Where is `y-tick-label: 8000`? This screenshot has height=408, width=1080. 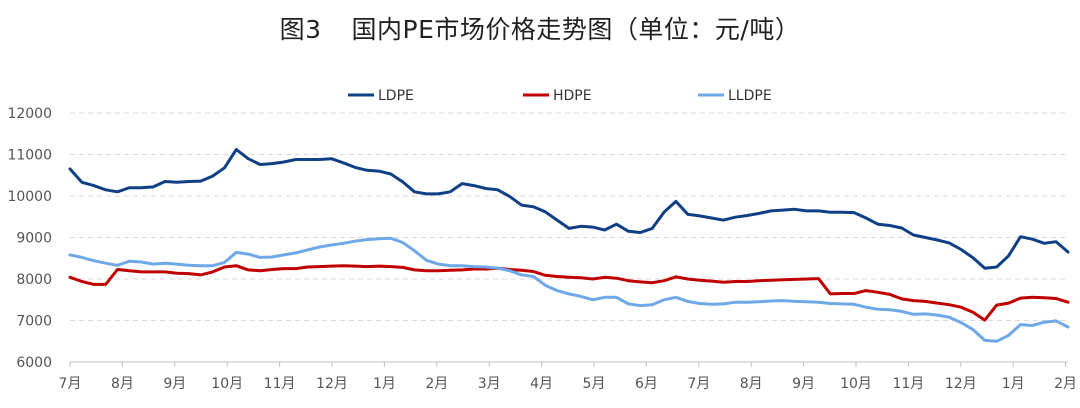 y-tick-label: 8000 is located at coordinates (34, 280).